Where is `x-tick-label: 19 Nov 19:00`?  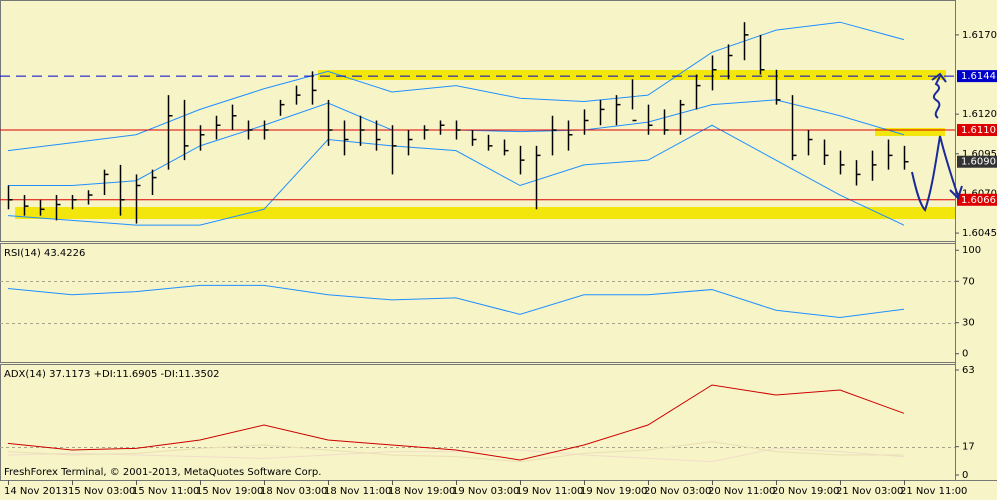 x-tick-label: 19 Nov 19:00 is located at coordinates (613, 491).